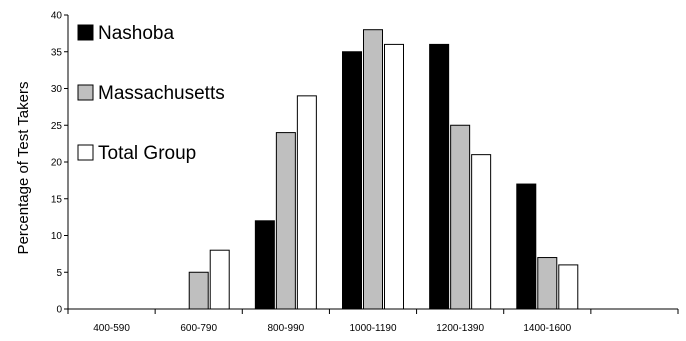  What do you see at coordinates (286, 328) in the screenshot?
I see `x-tick-label: 800-990` at bounding box center [286, 328].